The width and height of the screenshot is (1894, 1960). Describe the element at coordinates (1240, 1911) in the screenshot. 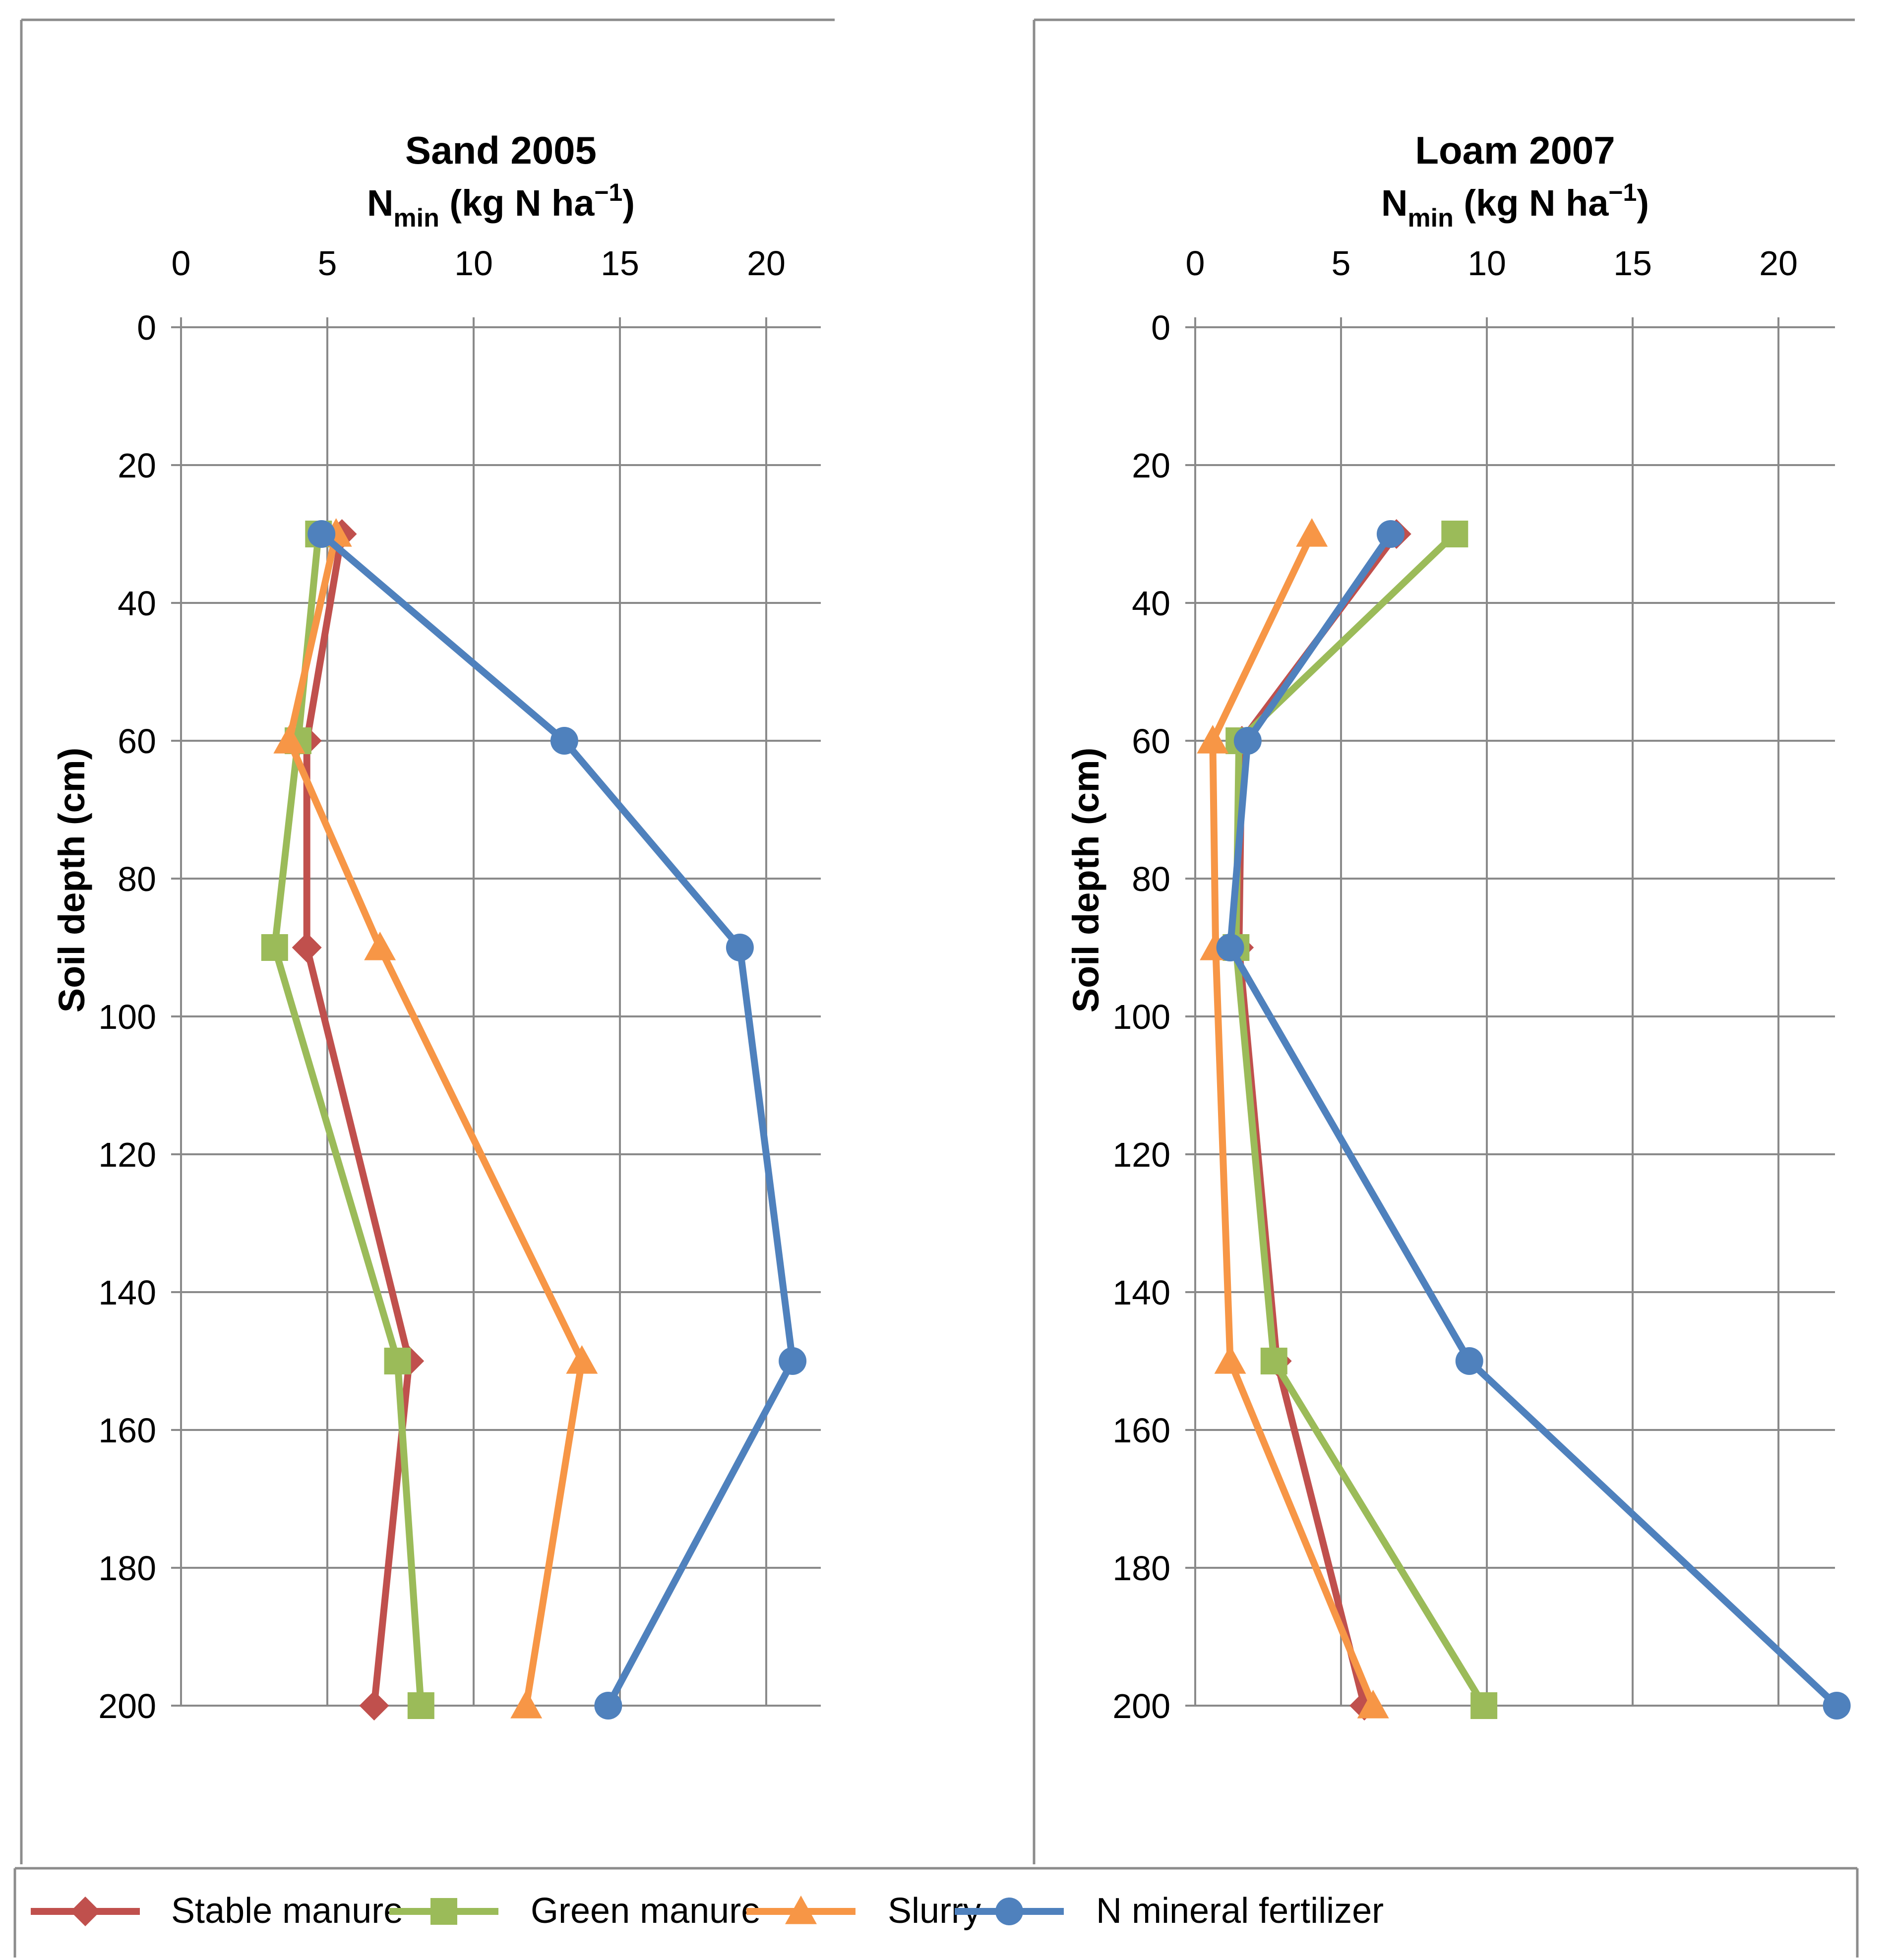

I see `legend-label-n-mineral-fertilizer: N mineral fertilizer` at that location.